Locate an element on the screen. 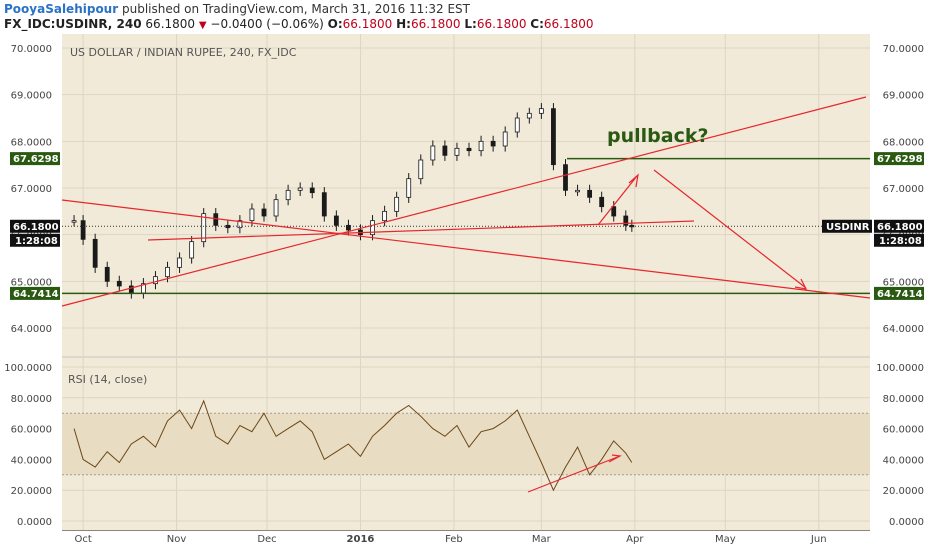 This screenshot has width=932, height=550. low-value: 66.1800 is located at coordinates (501, 24).